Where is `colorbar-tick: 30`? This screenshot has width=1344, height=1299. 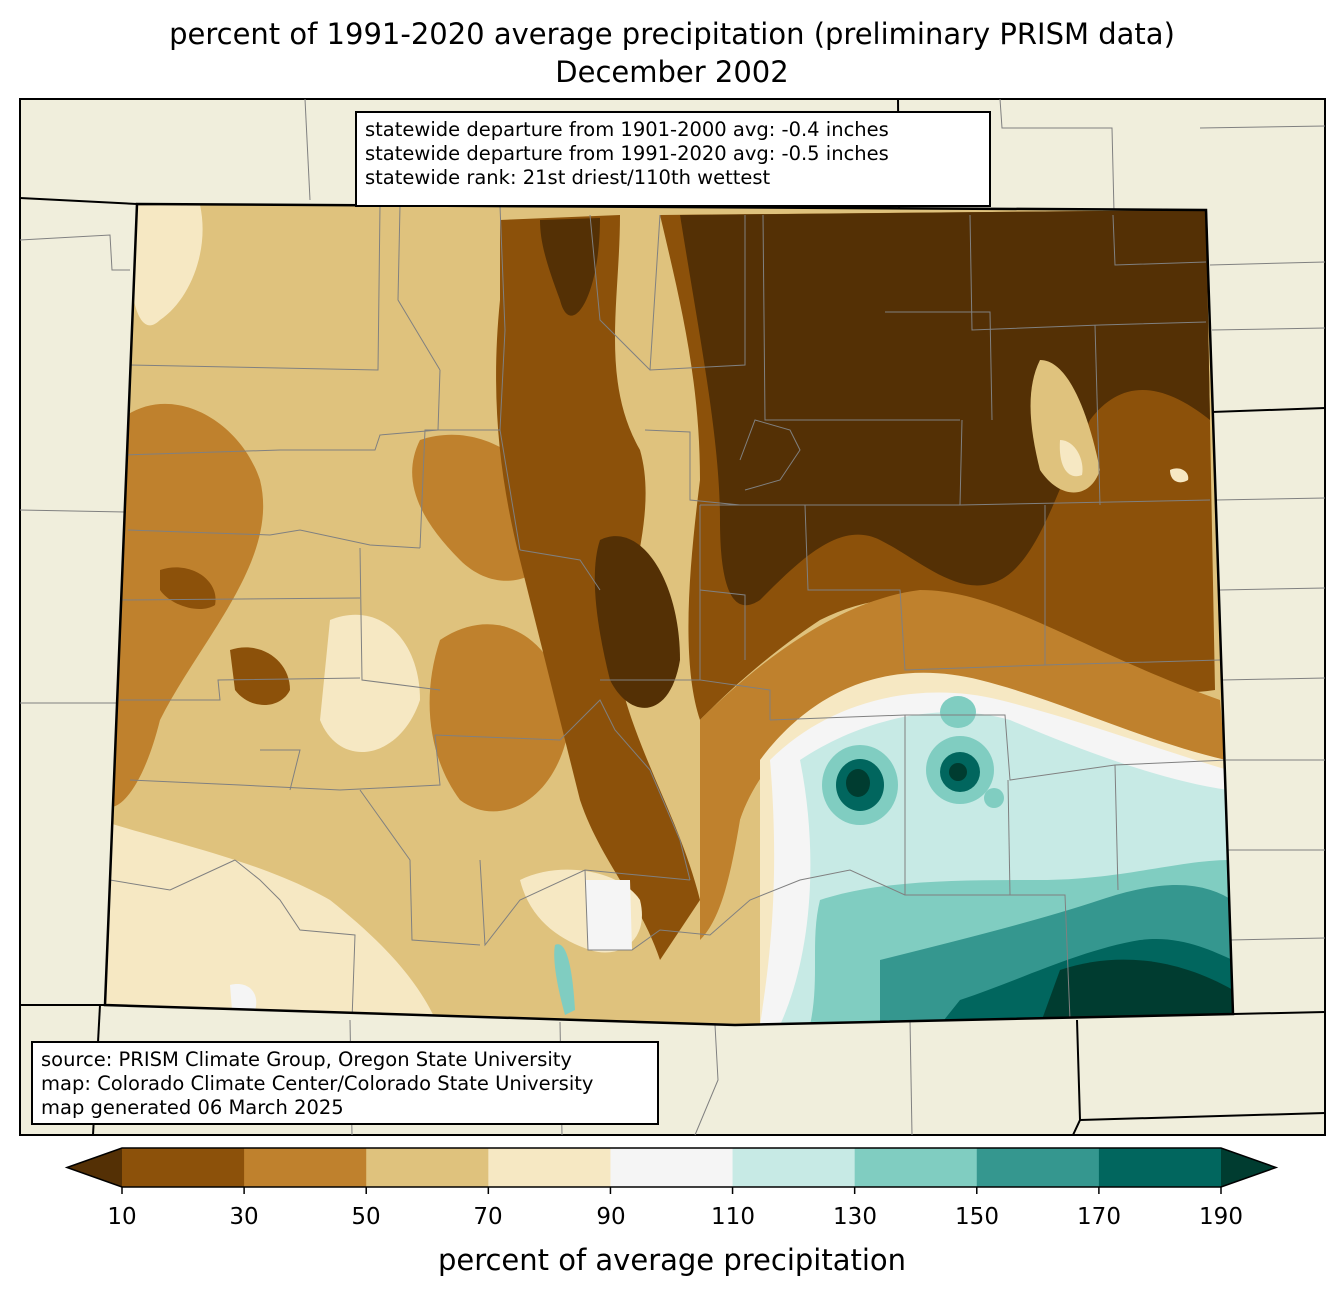
colorbar-tick: 30 is located at coordinates (244, 1217).